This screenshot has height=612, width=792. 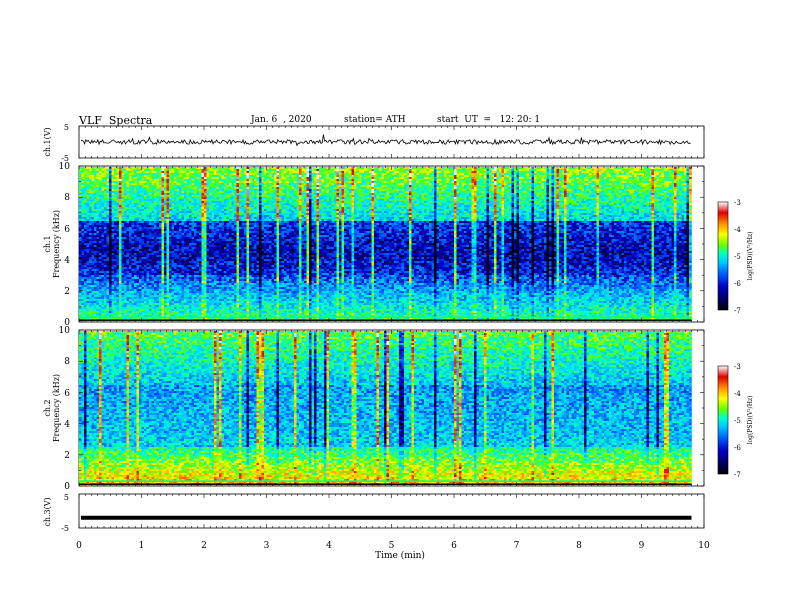 I want to click on station-label: station= ATH, so click(x=375, y=120).